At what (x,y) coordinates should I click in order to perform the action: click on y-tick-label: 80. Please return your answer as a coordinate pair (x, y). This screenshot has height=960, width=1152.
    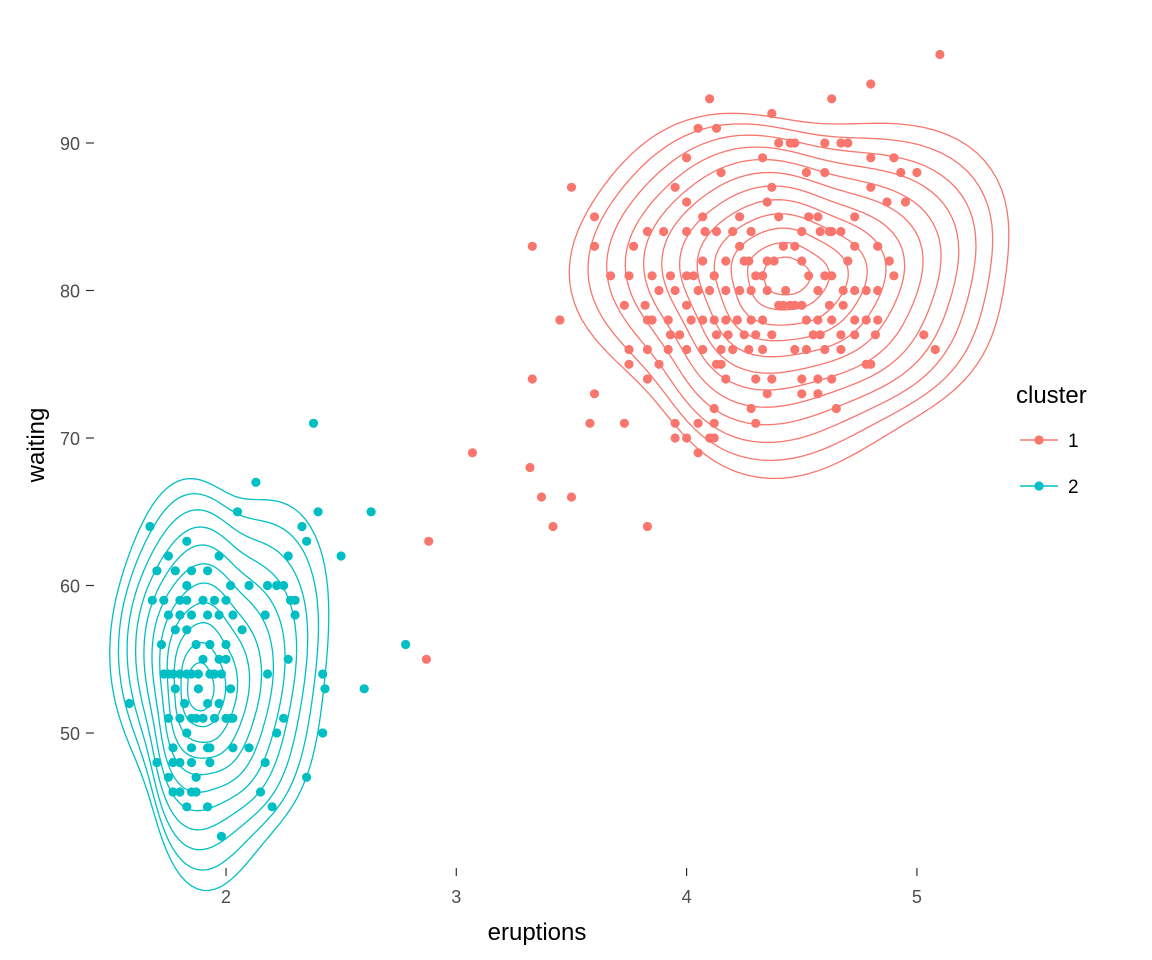
    Looking at the image, I should click on (70, 292).